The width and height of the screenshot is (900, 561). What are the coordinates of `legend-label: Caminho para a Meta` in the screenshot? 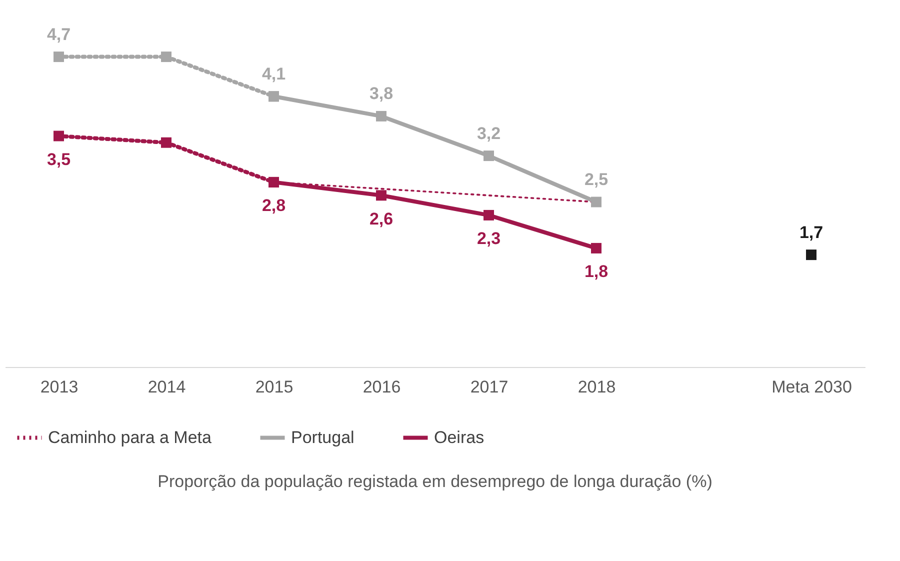 It's located at (130, 437).